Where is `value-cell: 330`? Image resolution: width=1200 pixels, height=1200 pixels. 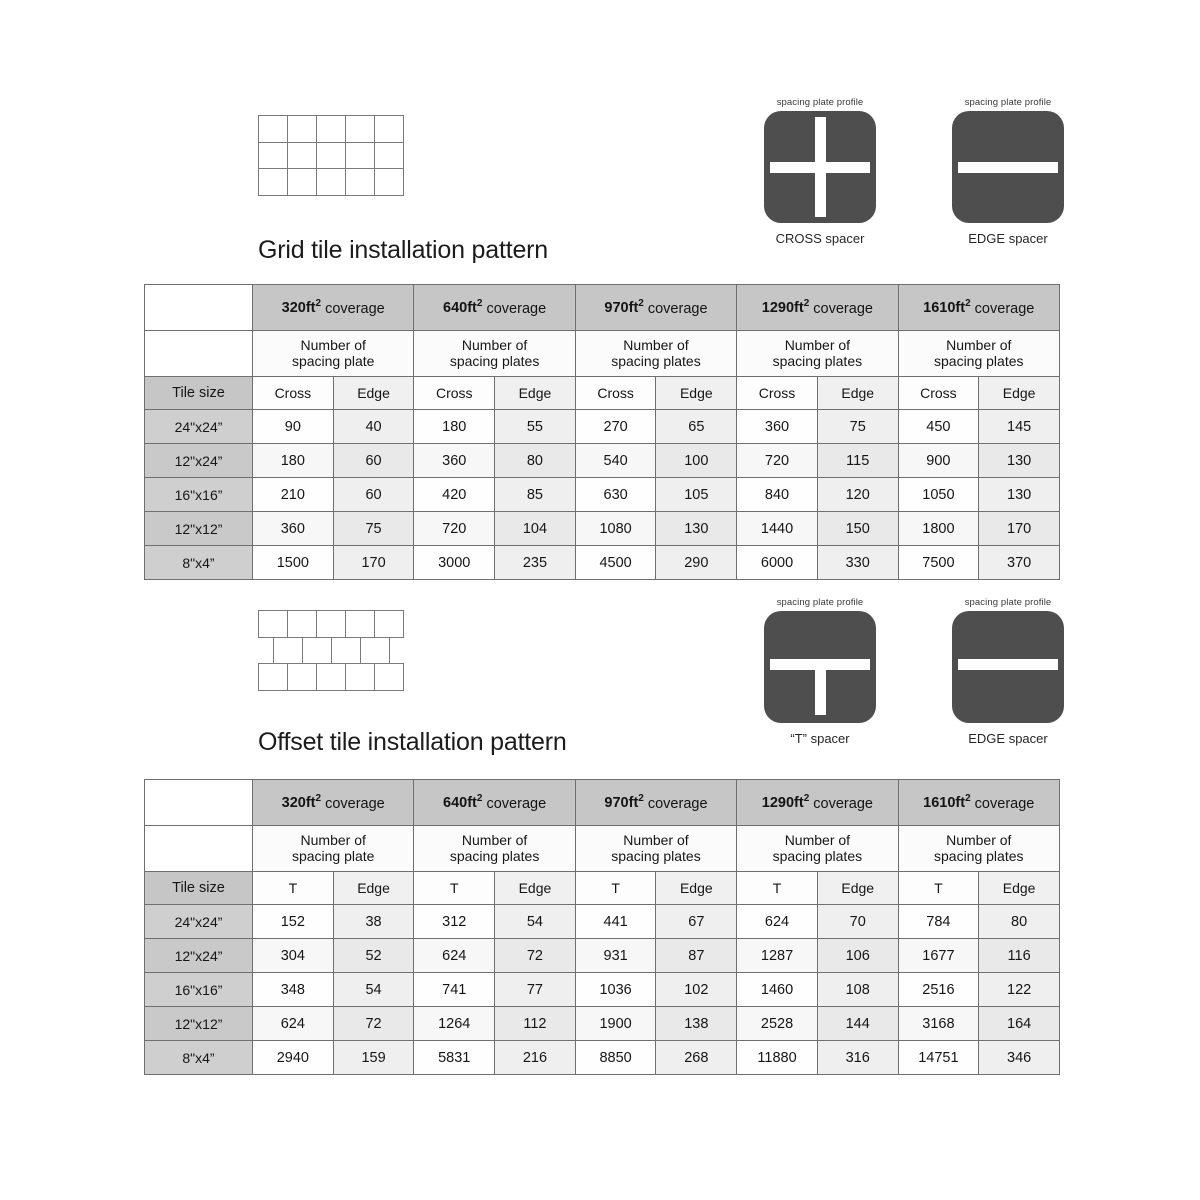
value-cell: 330 is located at coordinates (857, 562).